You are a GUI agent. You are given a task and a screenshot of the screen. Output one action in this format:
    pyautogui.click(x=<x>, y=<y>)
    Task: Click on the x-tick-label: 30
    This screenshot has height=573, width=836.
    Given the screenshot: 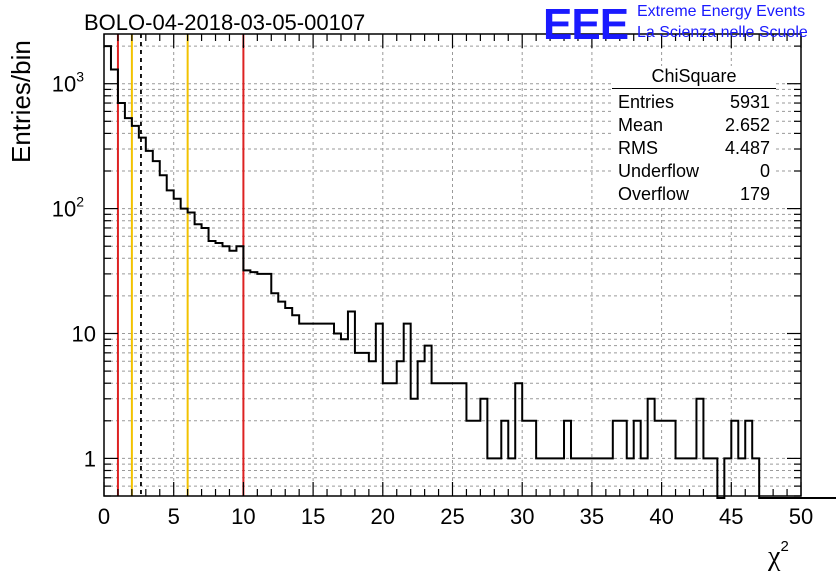 What is the action you would take?
    pyautogui.click(x=522, y=516)
    